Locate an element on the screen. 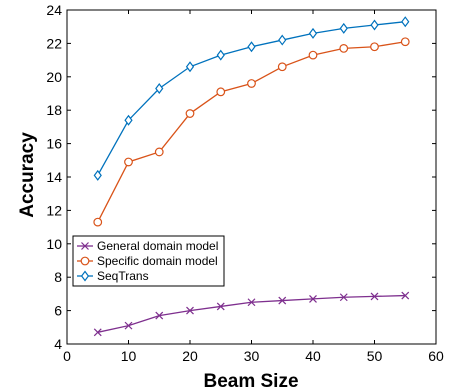 The height and width of the screenshot is (392, 451). x-tick-label: 60 is located at coordinates (436, 356).